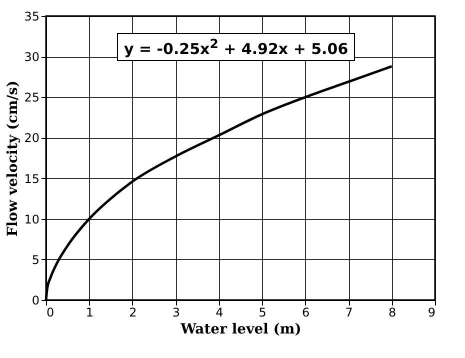 The width and height of the screenshot is (465, 358). Describe the element at coordinates (392, 313) in the screenshot. I see `x-tick-label: 8` at that location.